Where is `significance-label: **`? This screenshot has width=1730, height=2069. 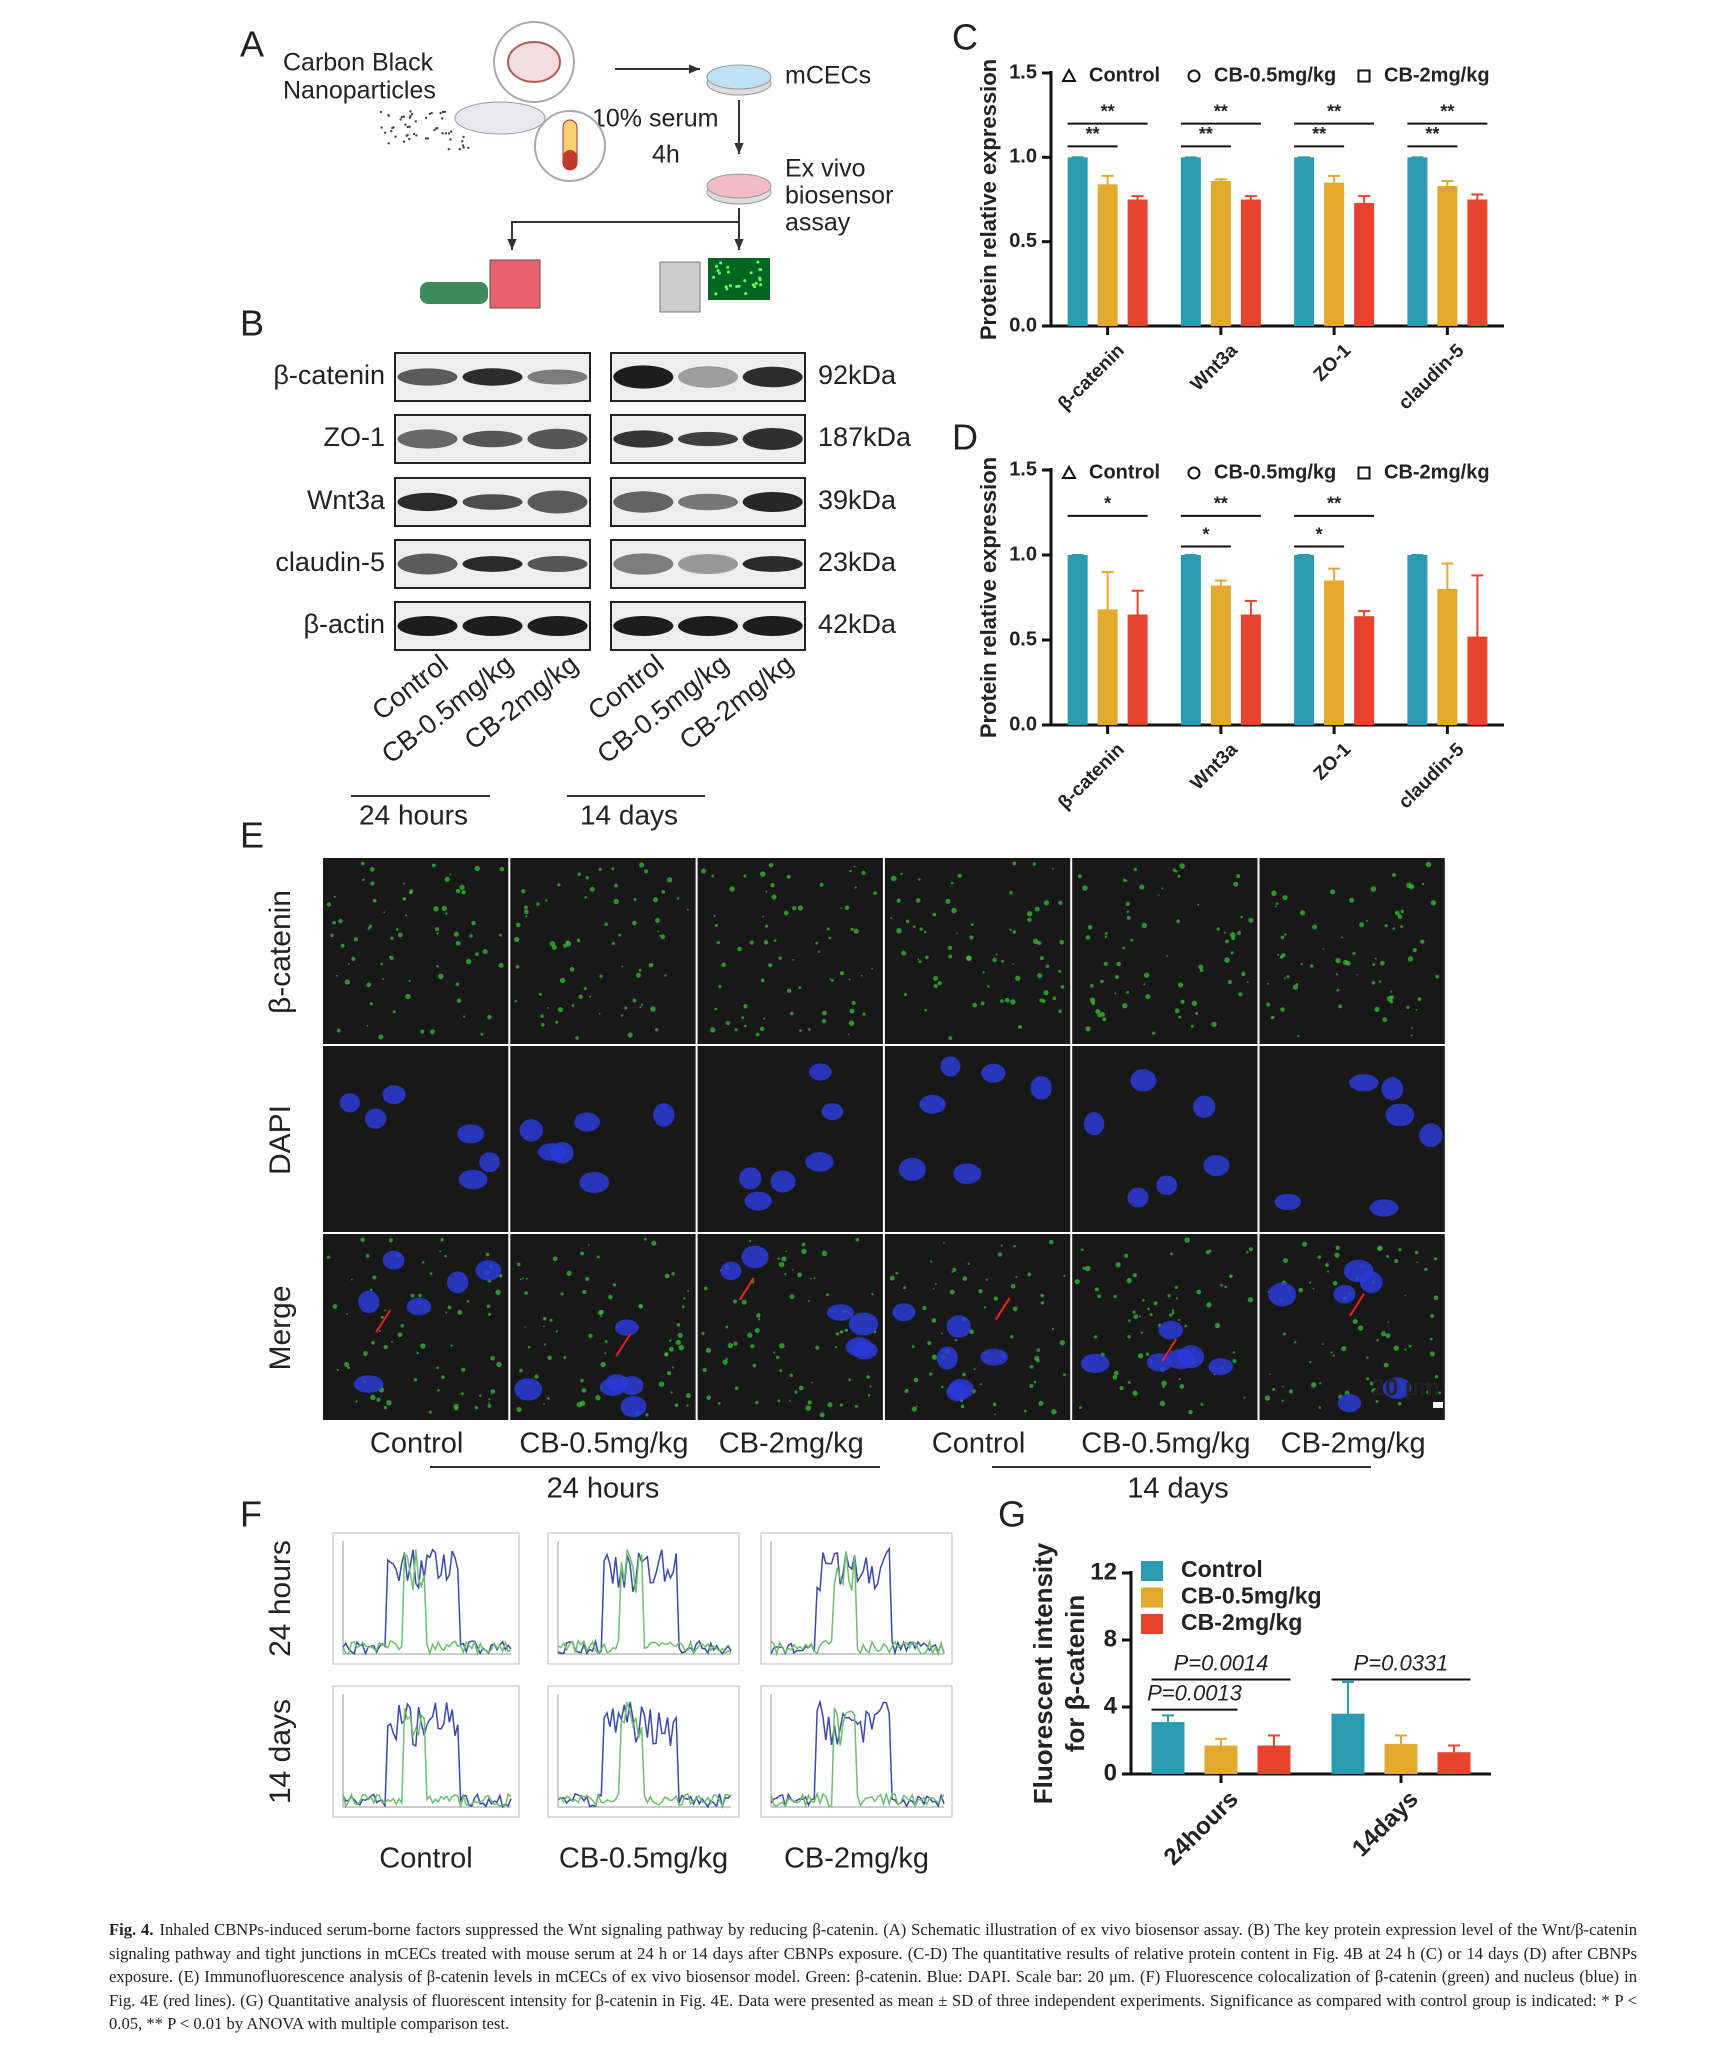
significance-label: ** is located at coordinates (1206, 134).